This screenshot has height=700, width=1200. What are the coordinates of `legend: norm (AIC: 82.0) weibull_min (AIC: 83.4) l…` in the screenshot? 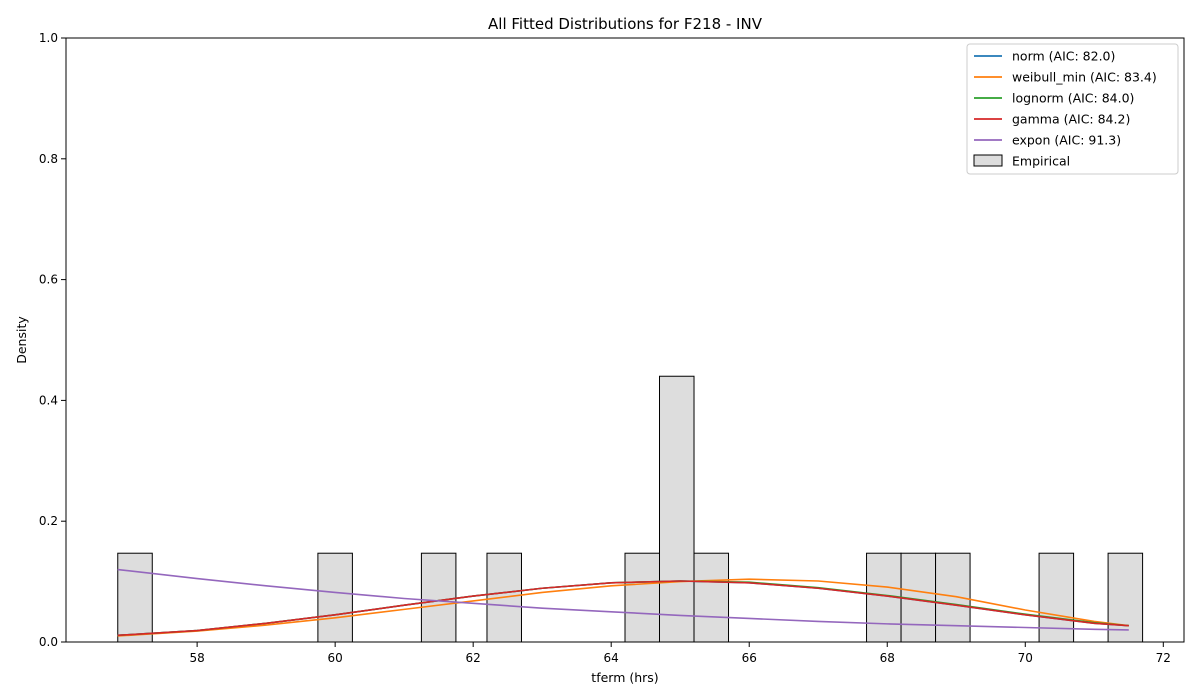 It's located at (1072, 109).